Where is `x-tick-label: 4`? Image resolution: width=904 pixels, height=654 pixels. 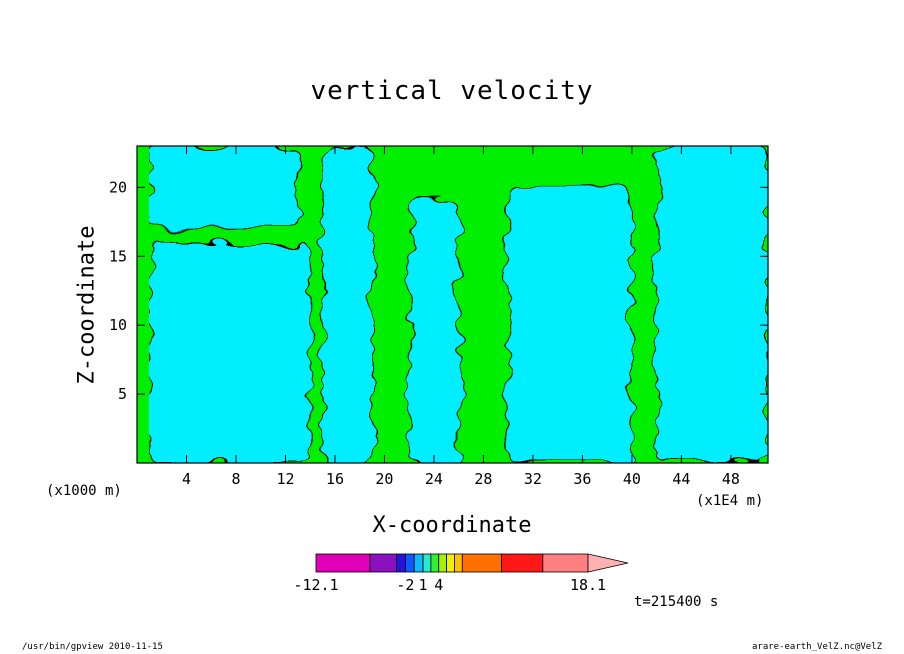 x-tick-label: 4 is located at coordinates (186, 479).